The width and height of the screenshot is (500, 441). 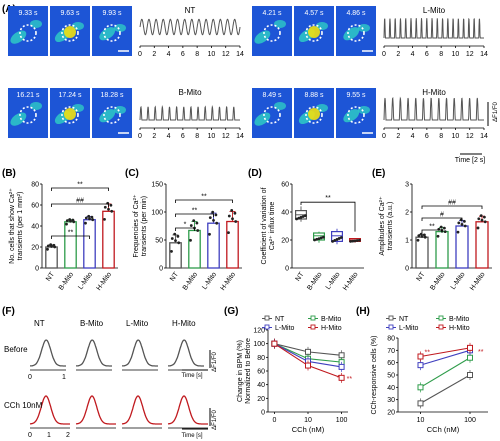 What do you see at coordinates (184, 323) in the screenshot?
I see `panel-f-group-h-mito: H-Mito` at bounding box center [184, 323].